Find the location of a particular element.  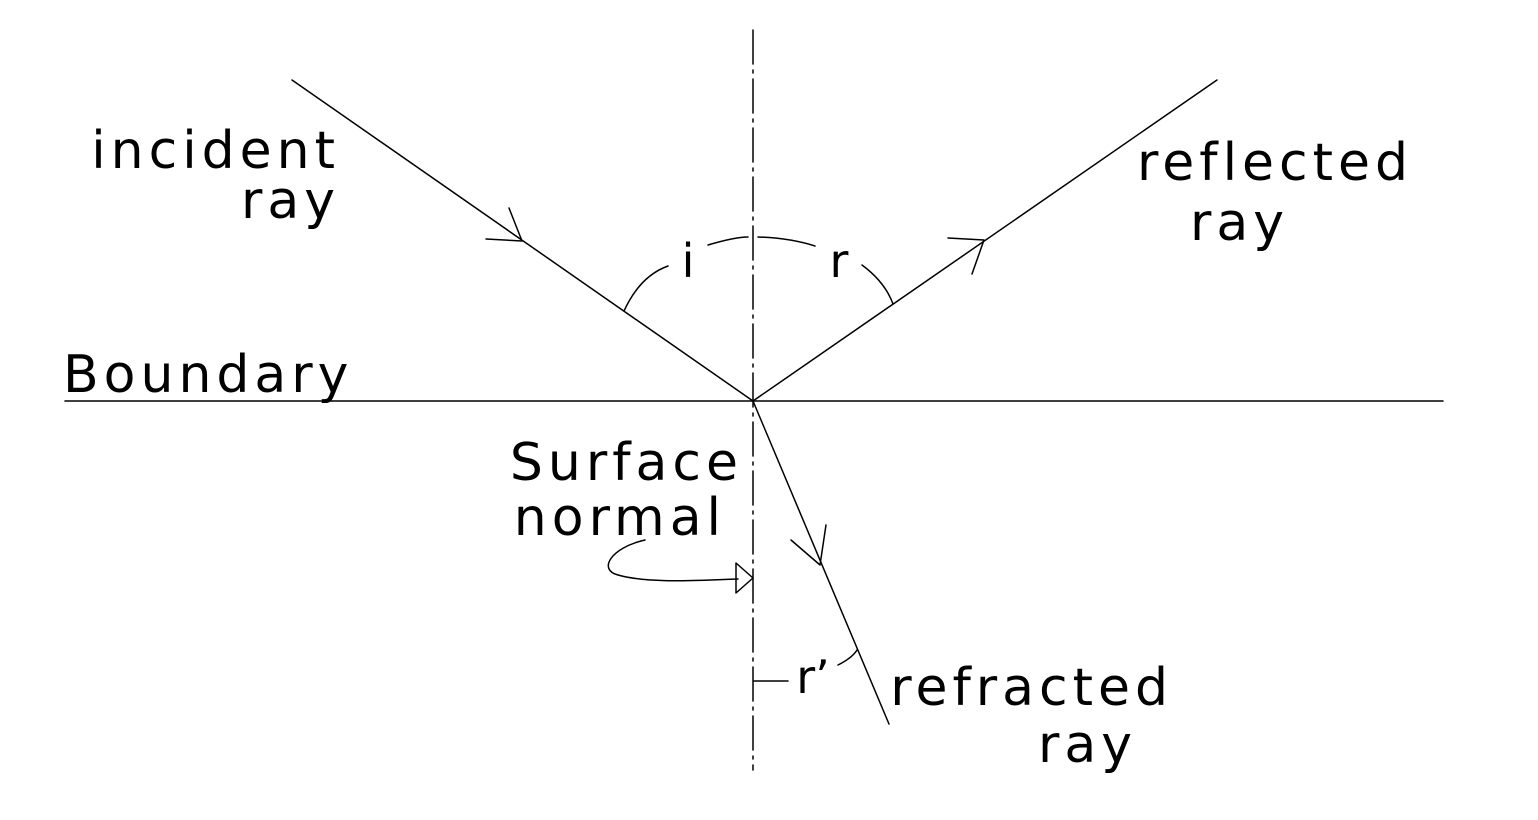

surface-normal-label: normal is located at coordinates (620, 518).